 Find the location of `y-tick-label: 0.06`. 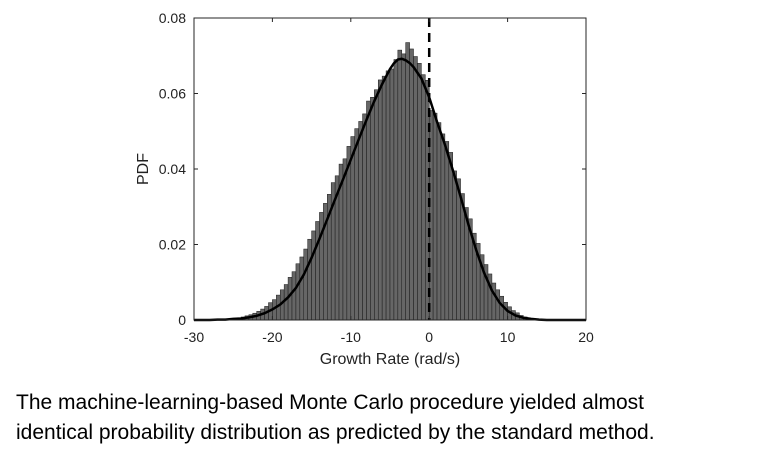

y-tick-label: 0.06 is located at coordinates (172, 94).